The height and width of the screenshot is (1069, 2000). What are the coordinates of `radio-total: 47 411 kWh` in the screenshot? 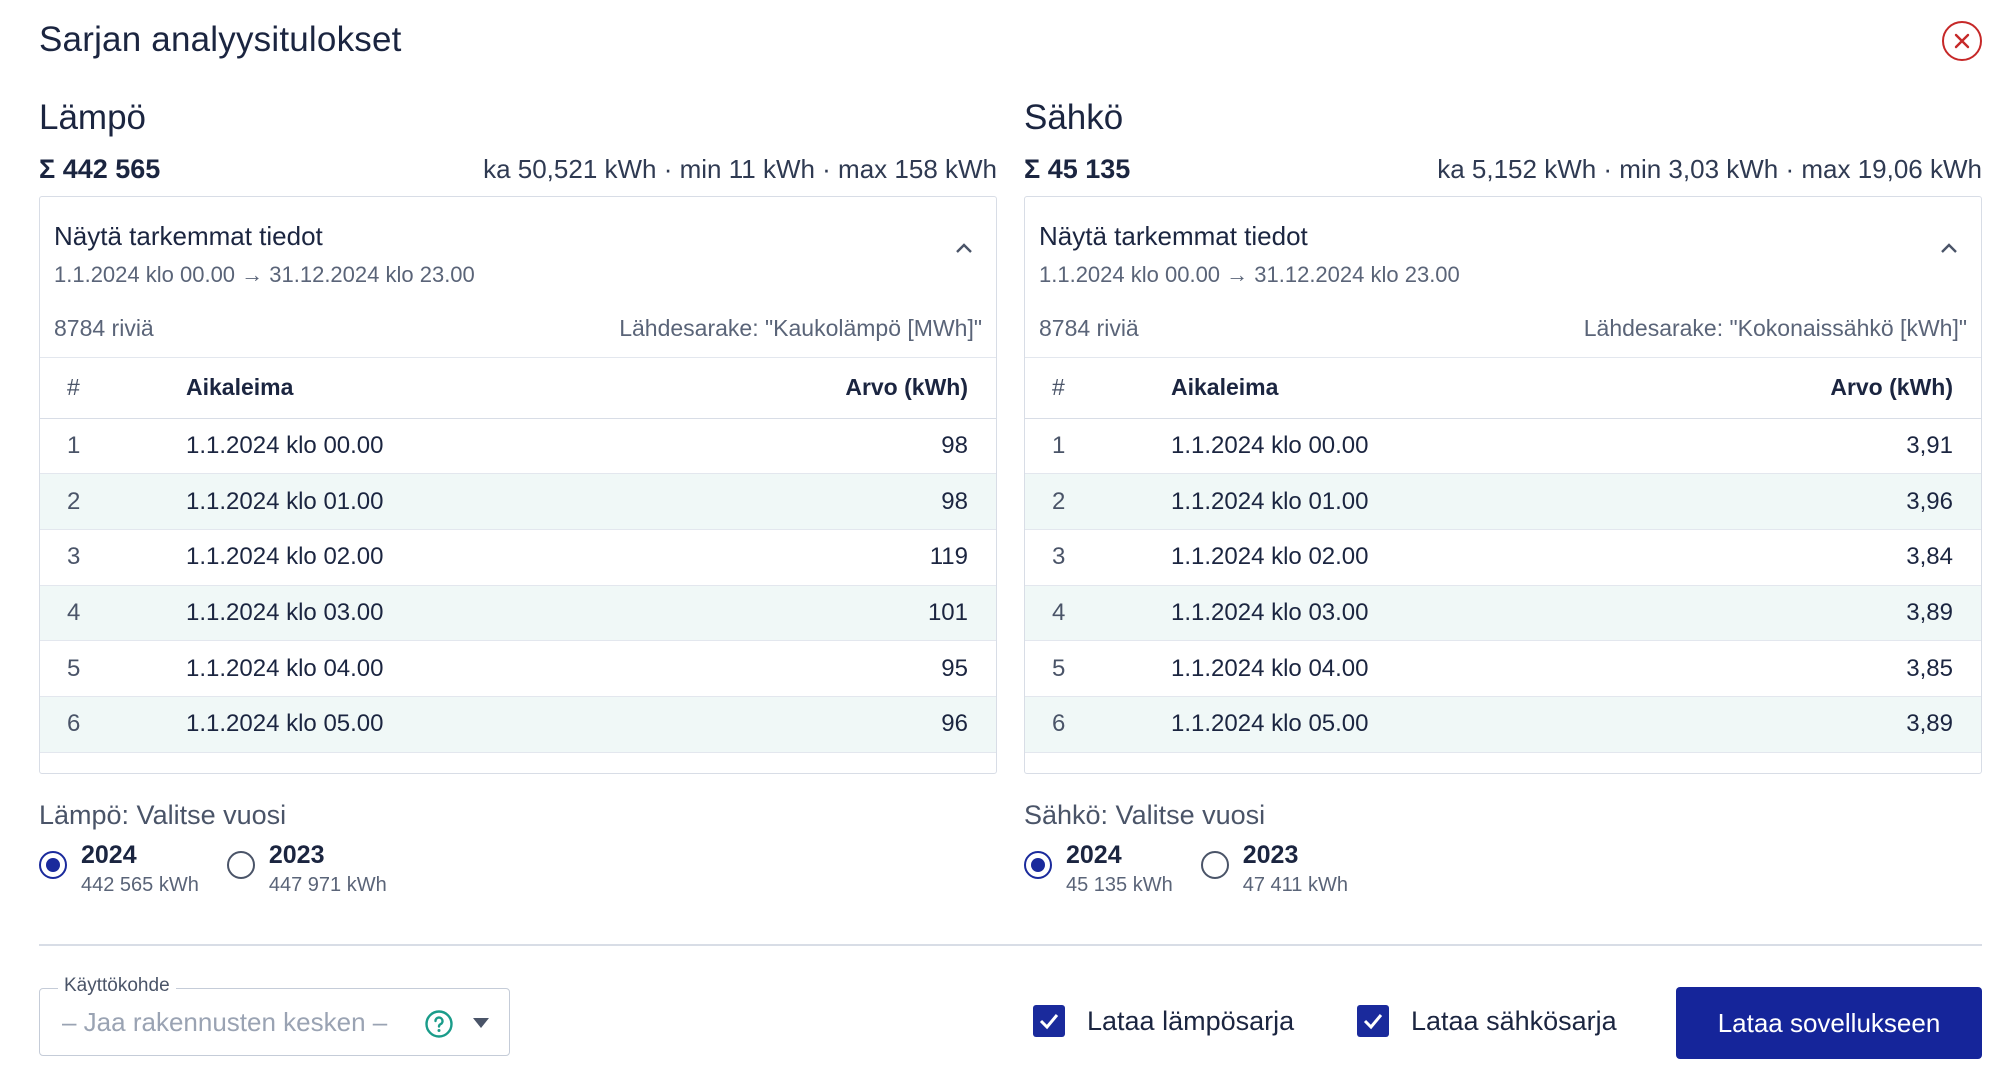 It's located at (1295, 885).